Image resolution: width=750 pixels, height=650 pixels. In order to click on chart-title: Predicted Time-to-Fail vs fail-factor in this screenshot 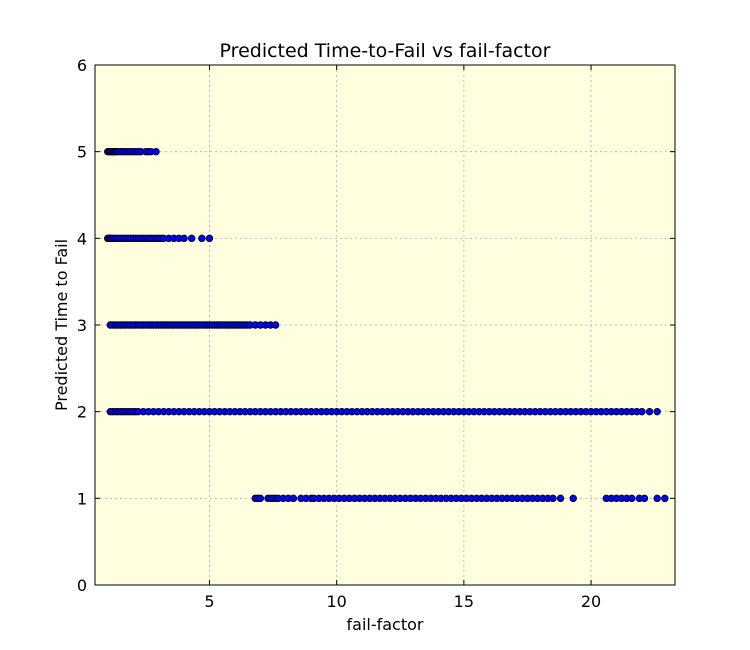, I will do `click(385, 51)`.